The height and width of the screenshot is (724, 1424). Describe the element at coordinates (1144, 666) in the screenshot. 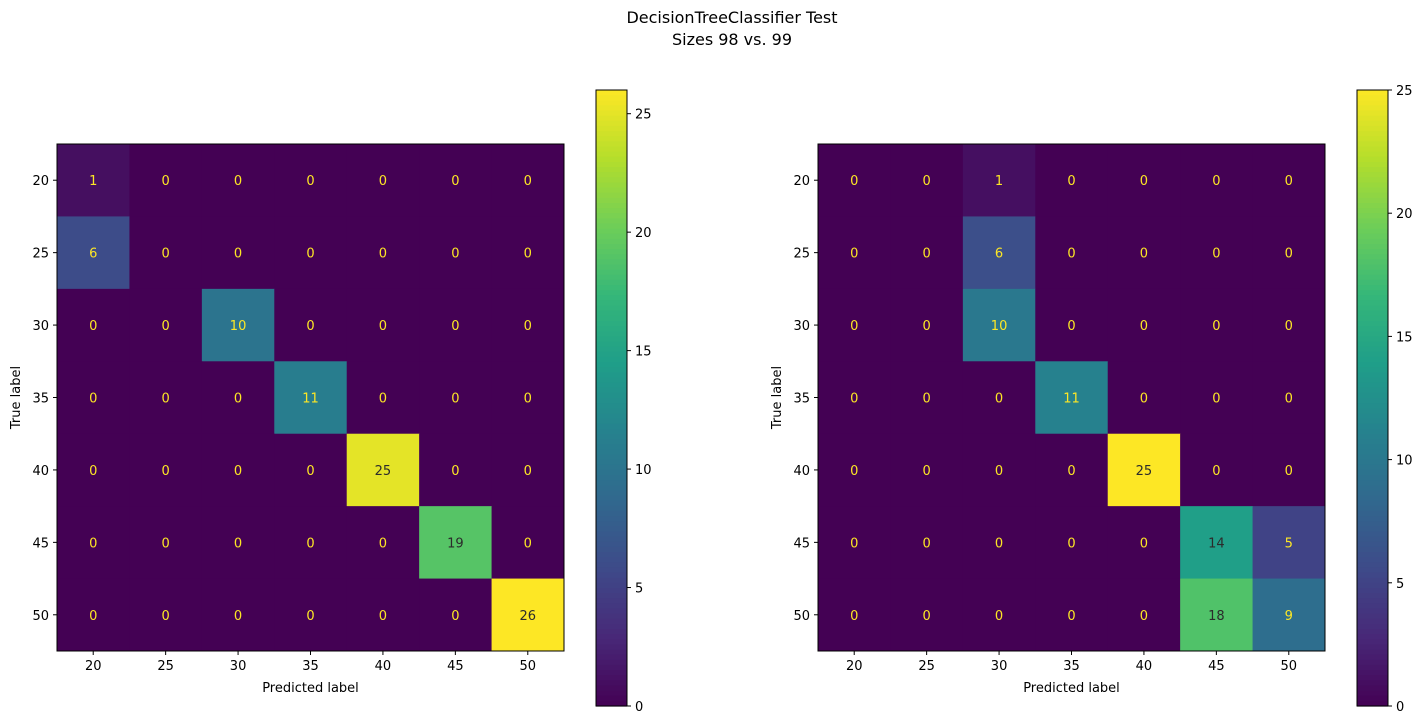

I see `x-tick-label: 40` at that location.